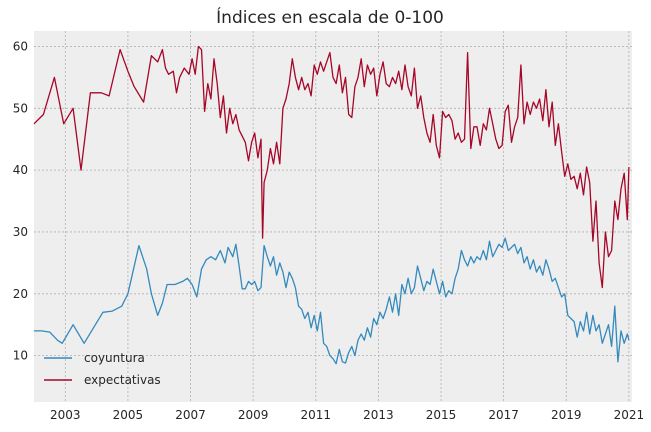 The width and height of the screenshot is (651, 432). What do you see at coordinates (20, 356) in the screenshot?
I see `y-tick-label: 10` at bounding box center [20, 356].